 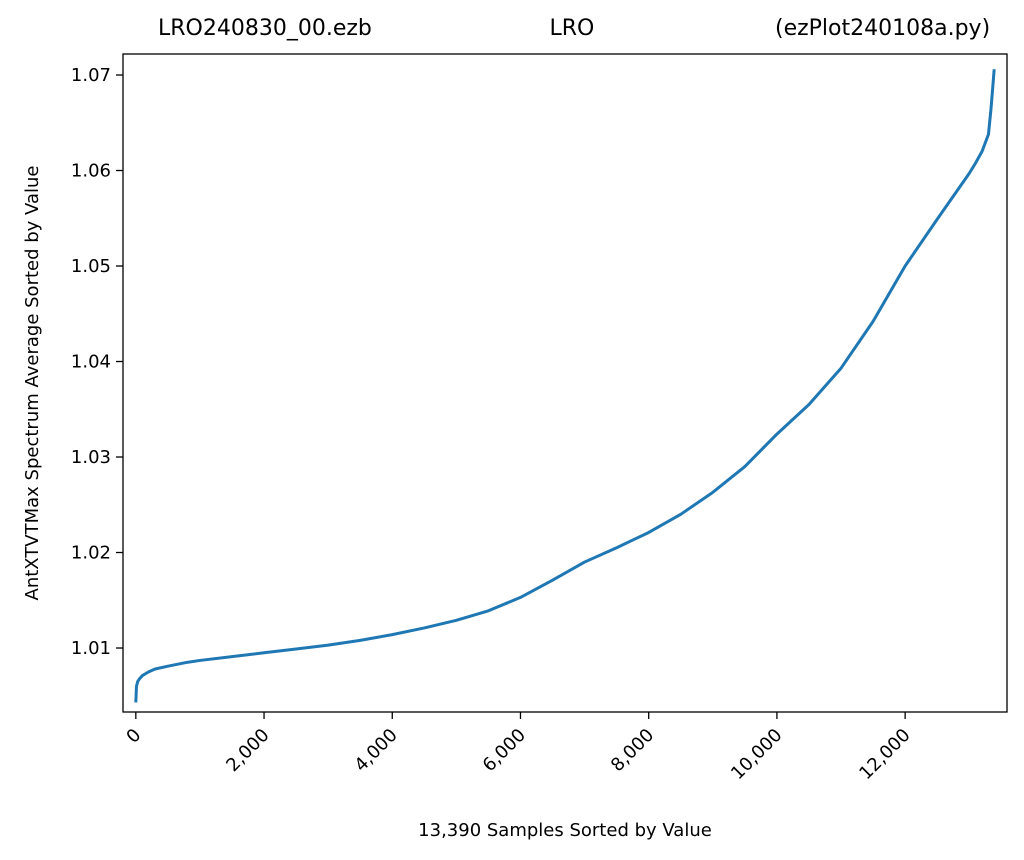 What do you see at coordinates (756, 754) in the screenshot?
I see `x-tick-label: 10,000` at bounding box center [756, 754].